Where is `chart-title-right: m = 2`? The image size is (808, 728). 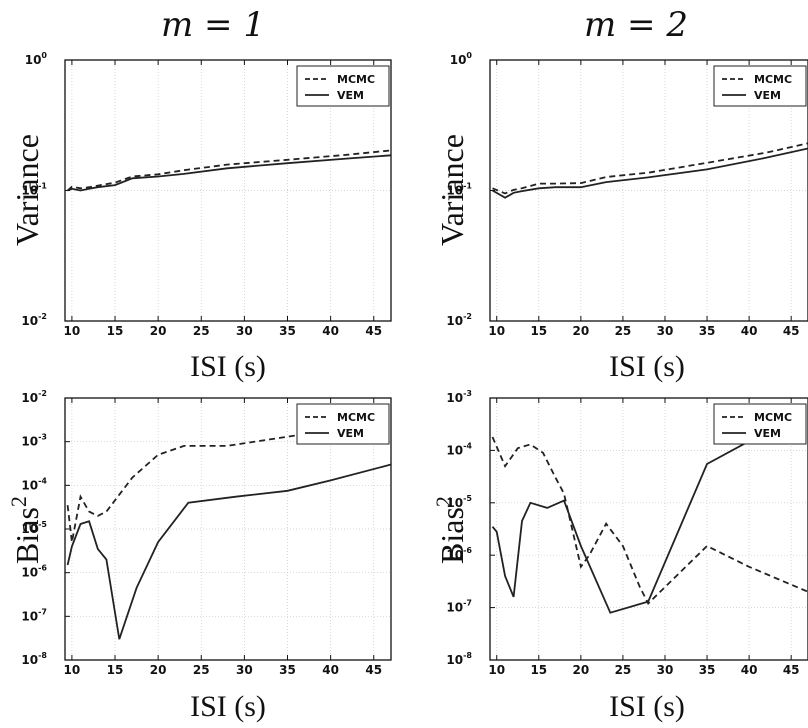 chart-title-right: m = 2 is located at coordinates (636, 25).